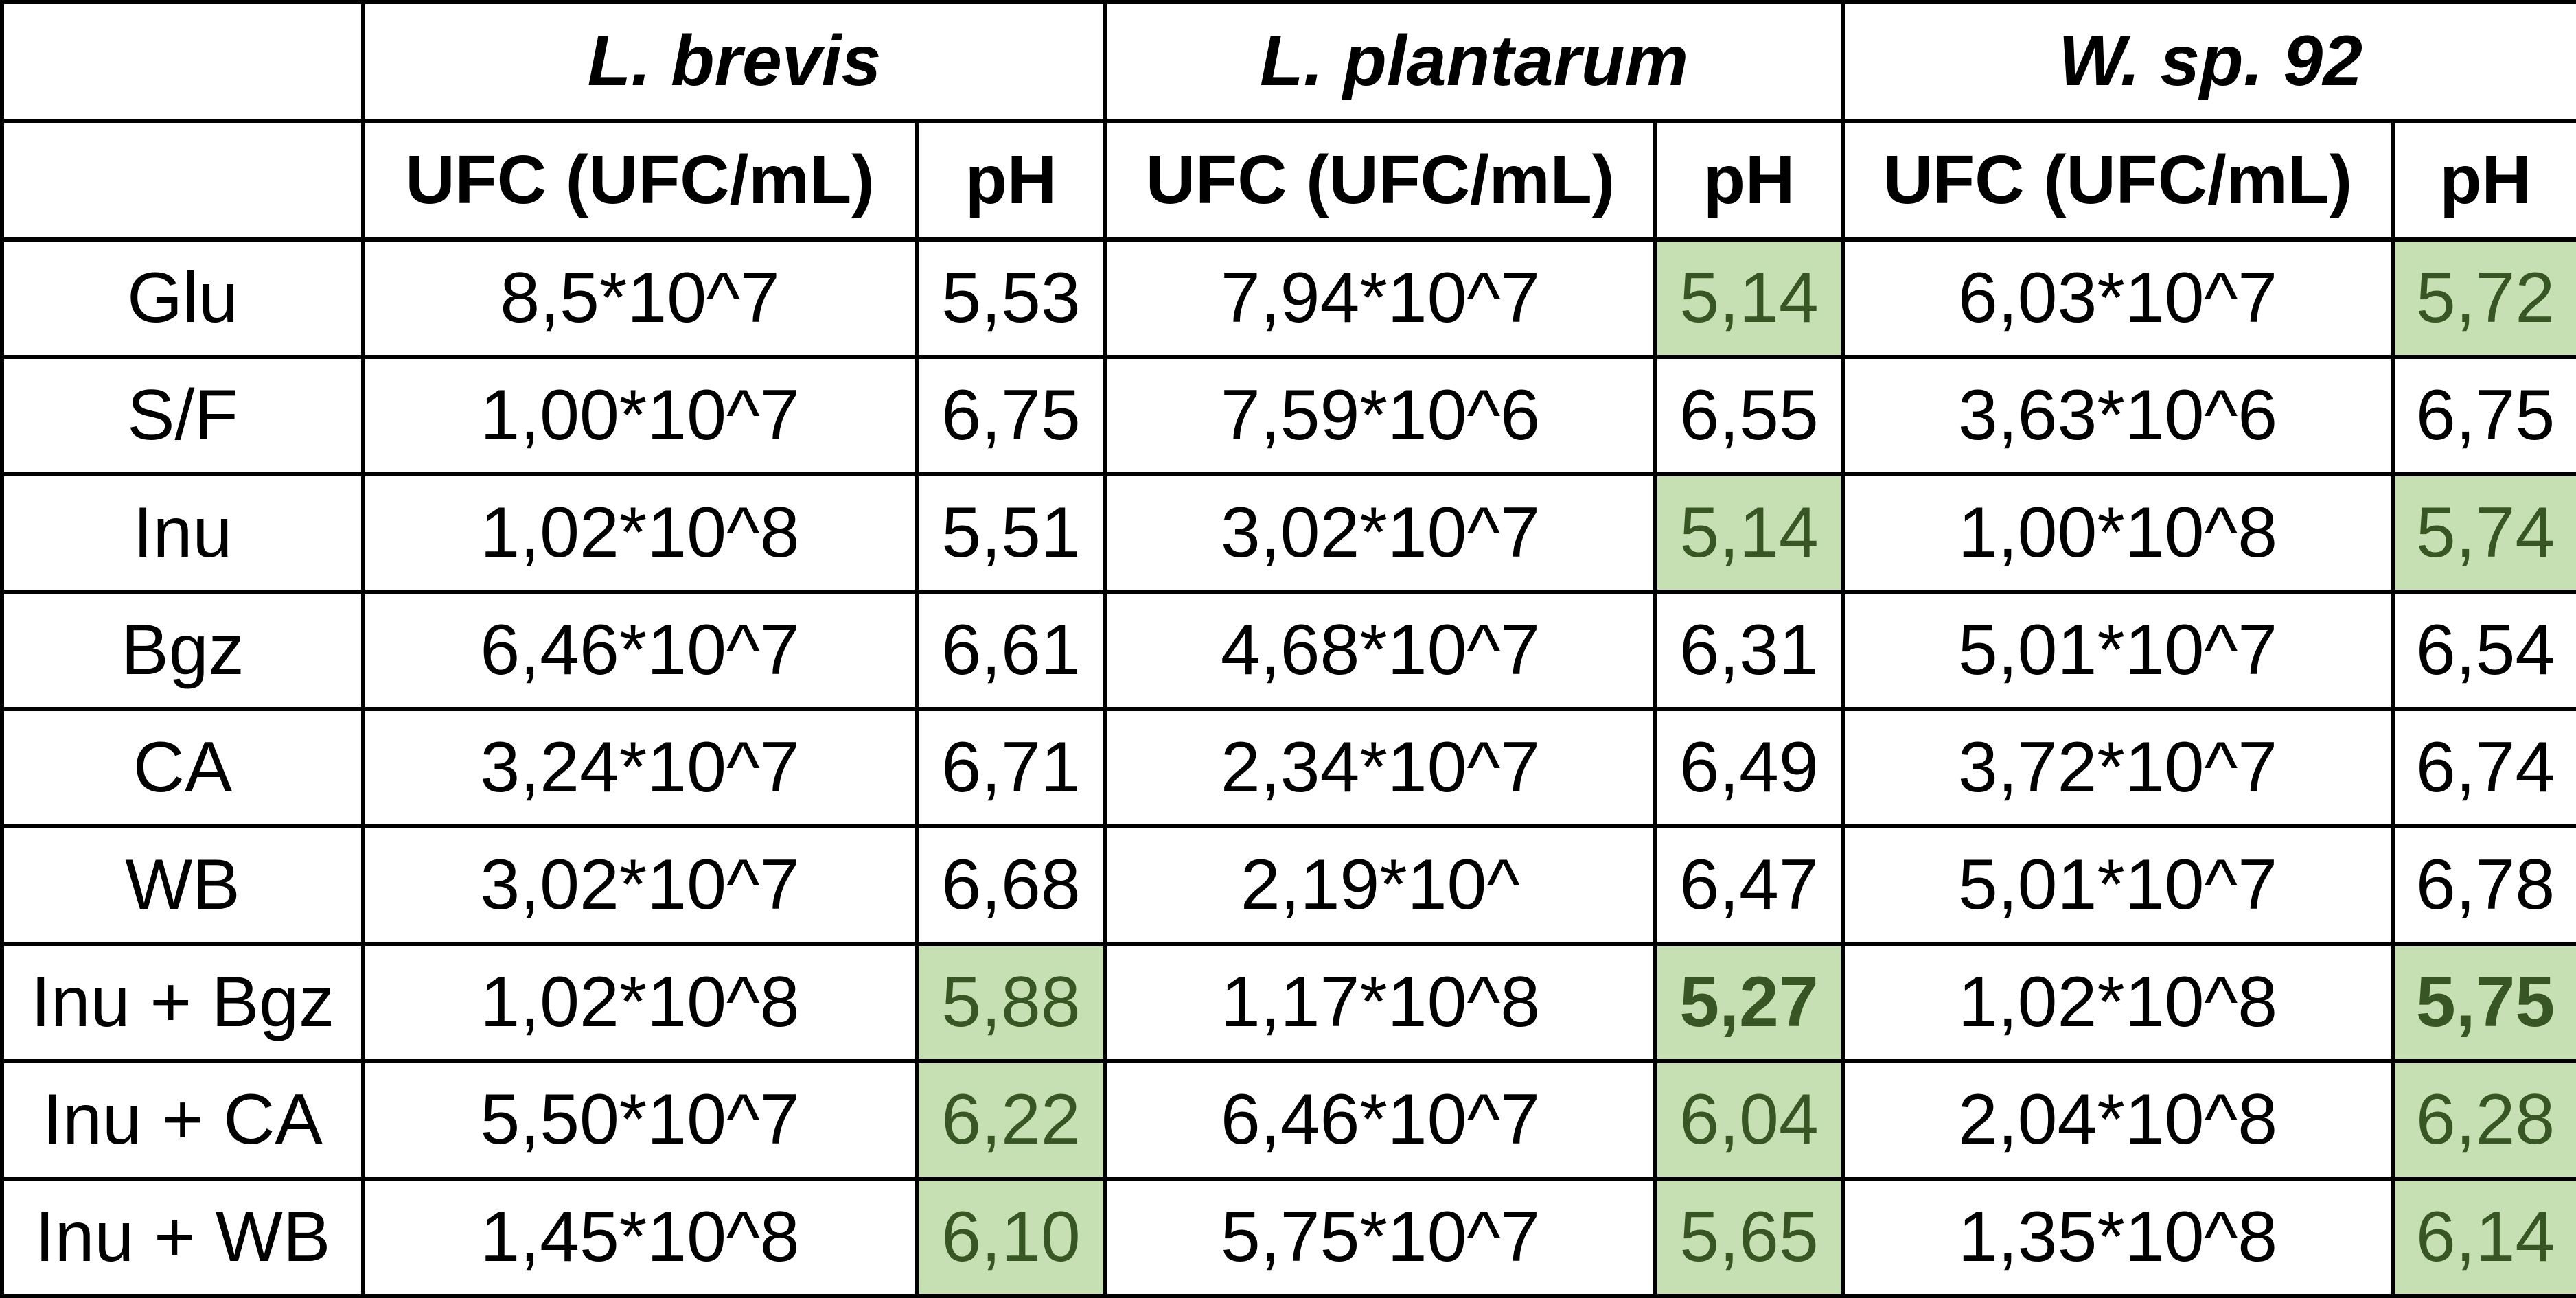  What do you see at coordinates (1749, 885) in the screenshot?
I see `ph-value-cell: 6,47` at bounding box center [1749, 885].